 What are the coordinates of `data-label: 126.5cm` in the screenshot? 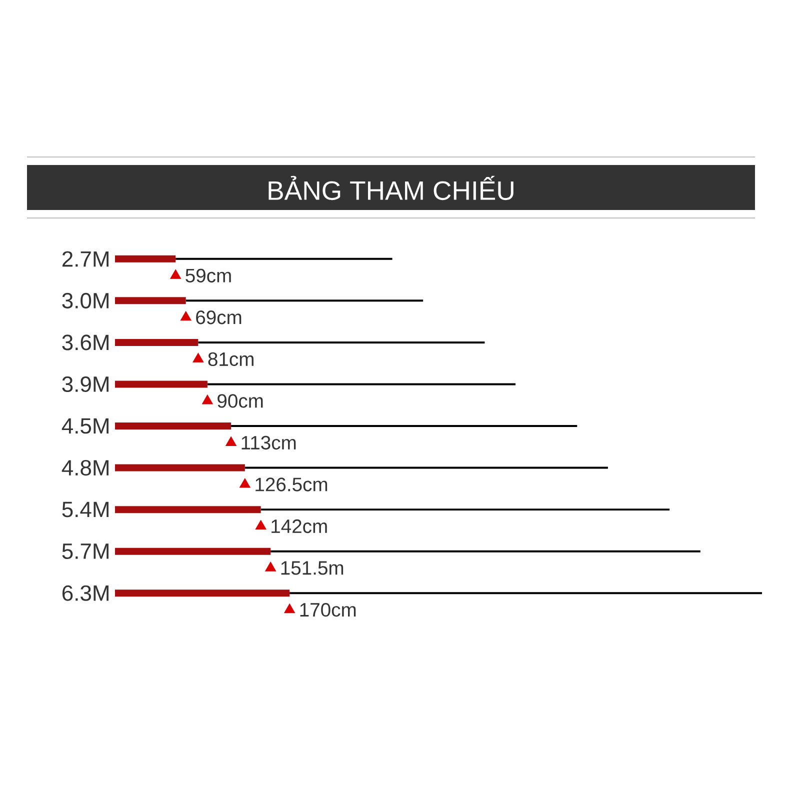 It's located at (292, 485).